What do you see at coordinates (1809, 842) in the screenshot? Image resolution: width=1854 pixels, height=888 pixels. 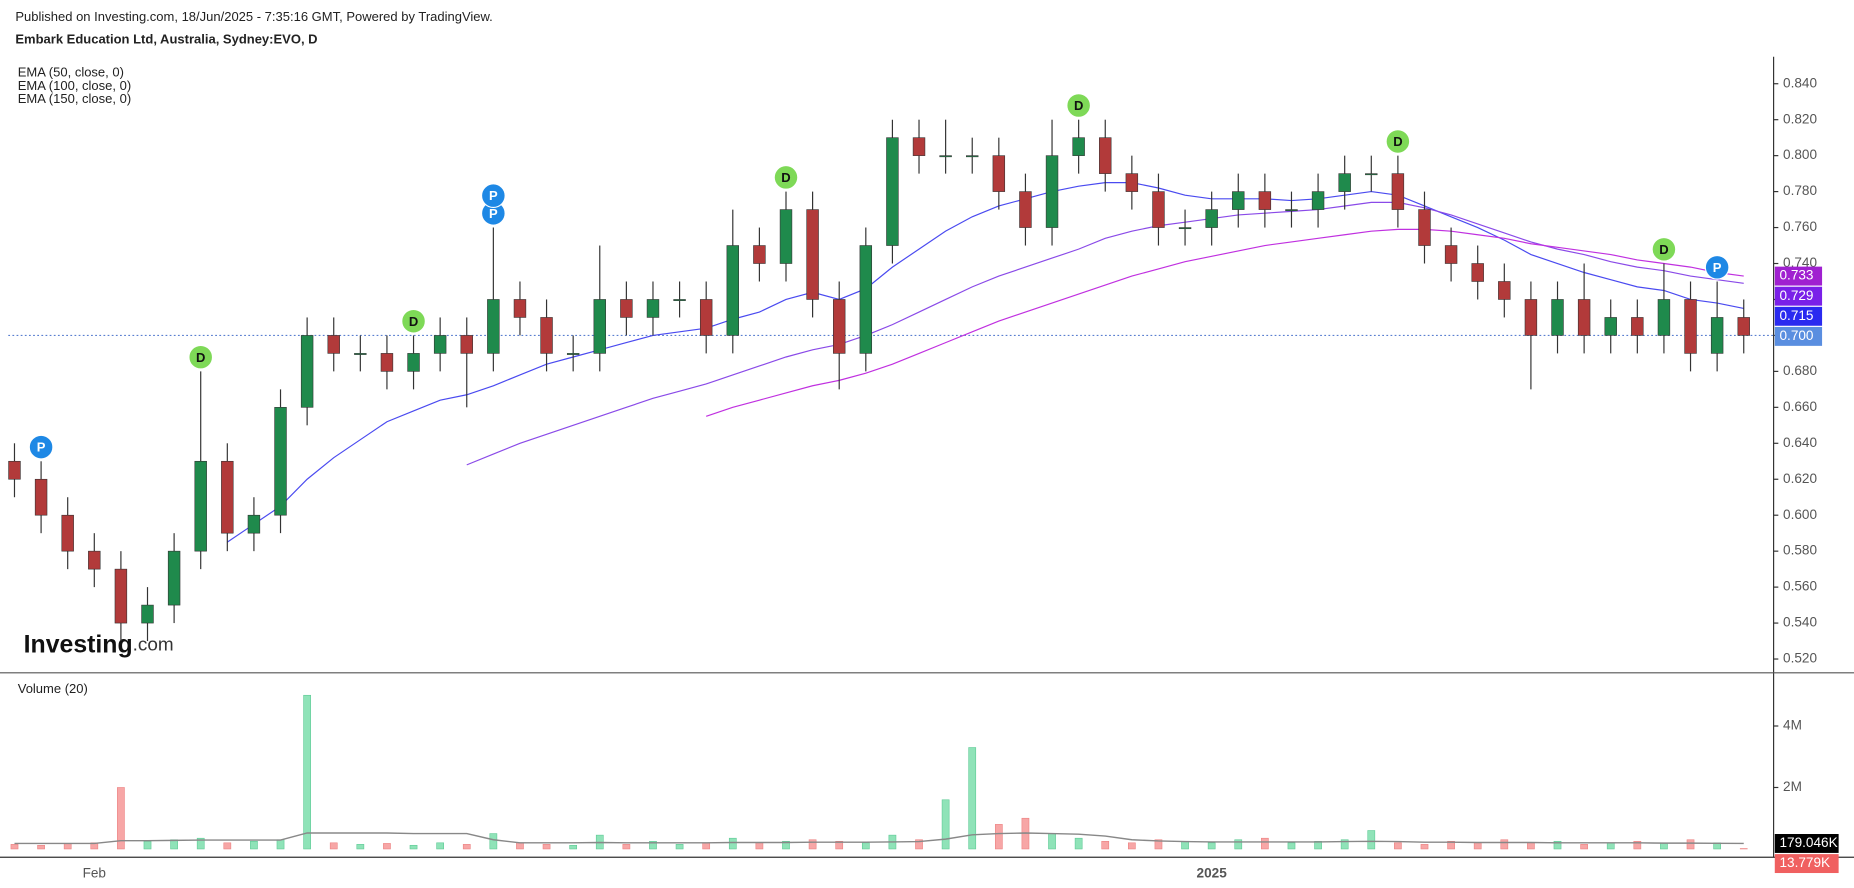 I see `volume-tag-label: 179.046K` at bounding box center [1809, 842].